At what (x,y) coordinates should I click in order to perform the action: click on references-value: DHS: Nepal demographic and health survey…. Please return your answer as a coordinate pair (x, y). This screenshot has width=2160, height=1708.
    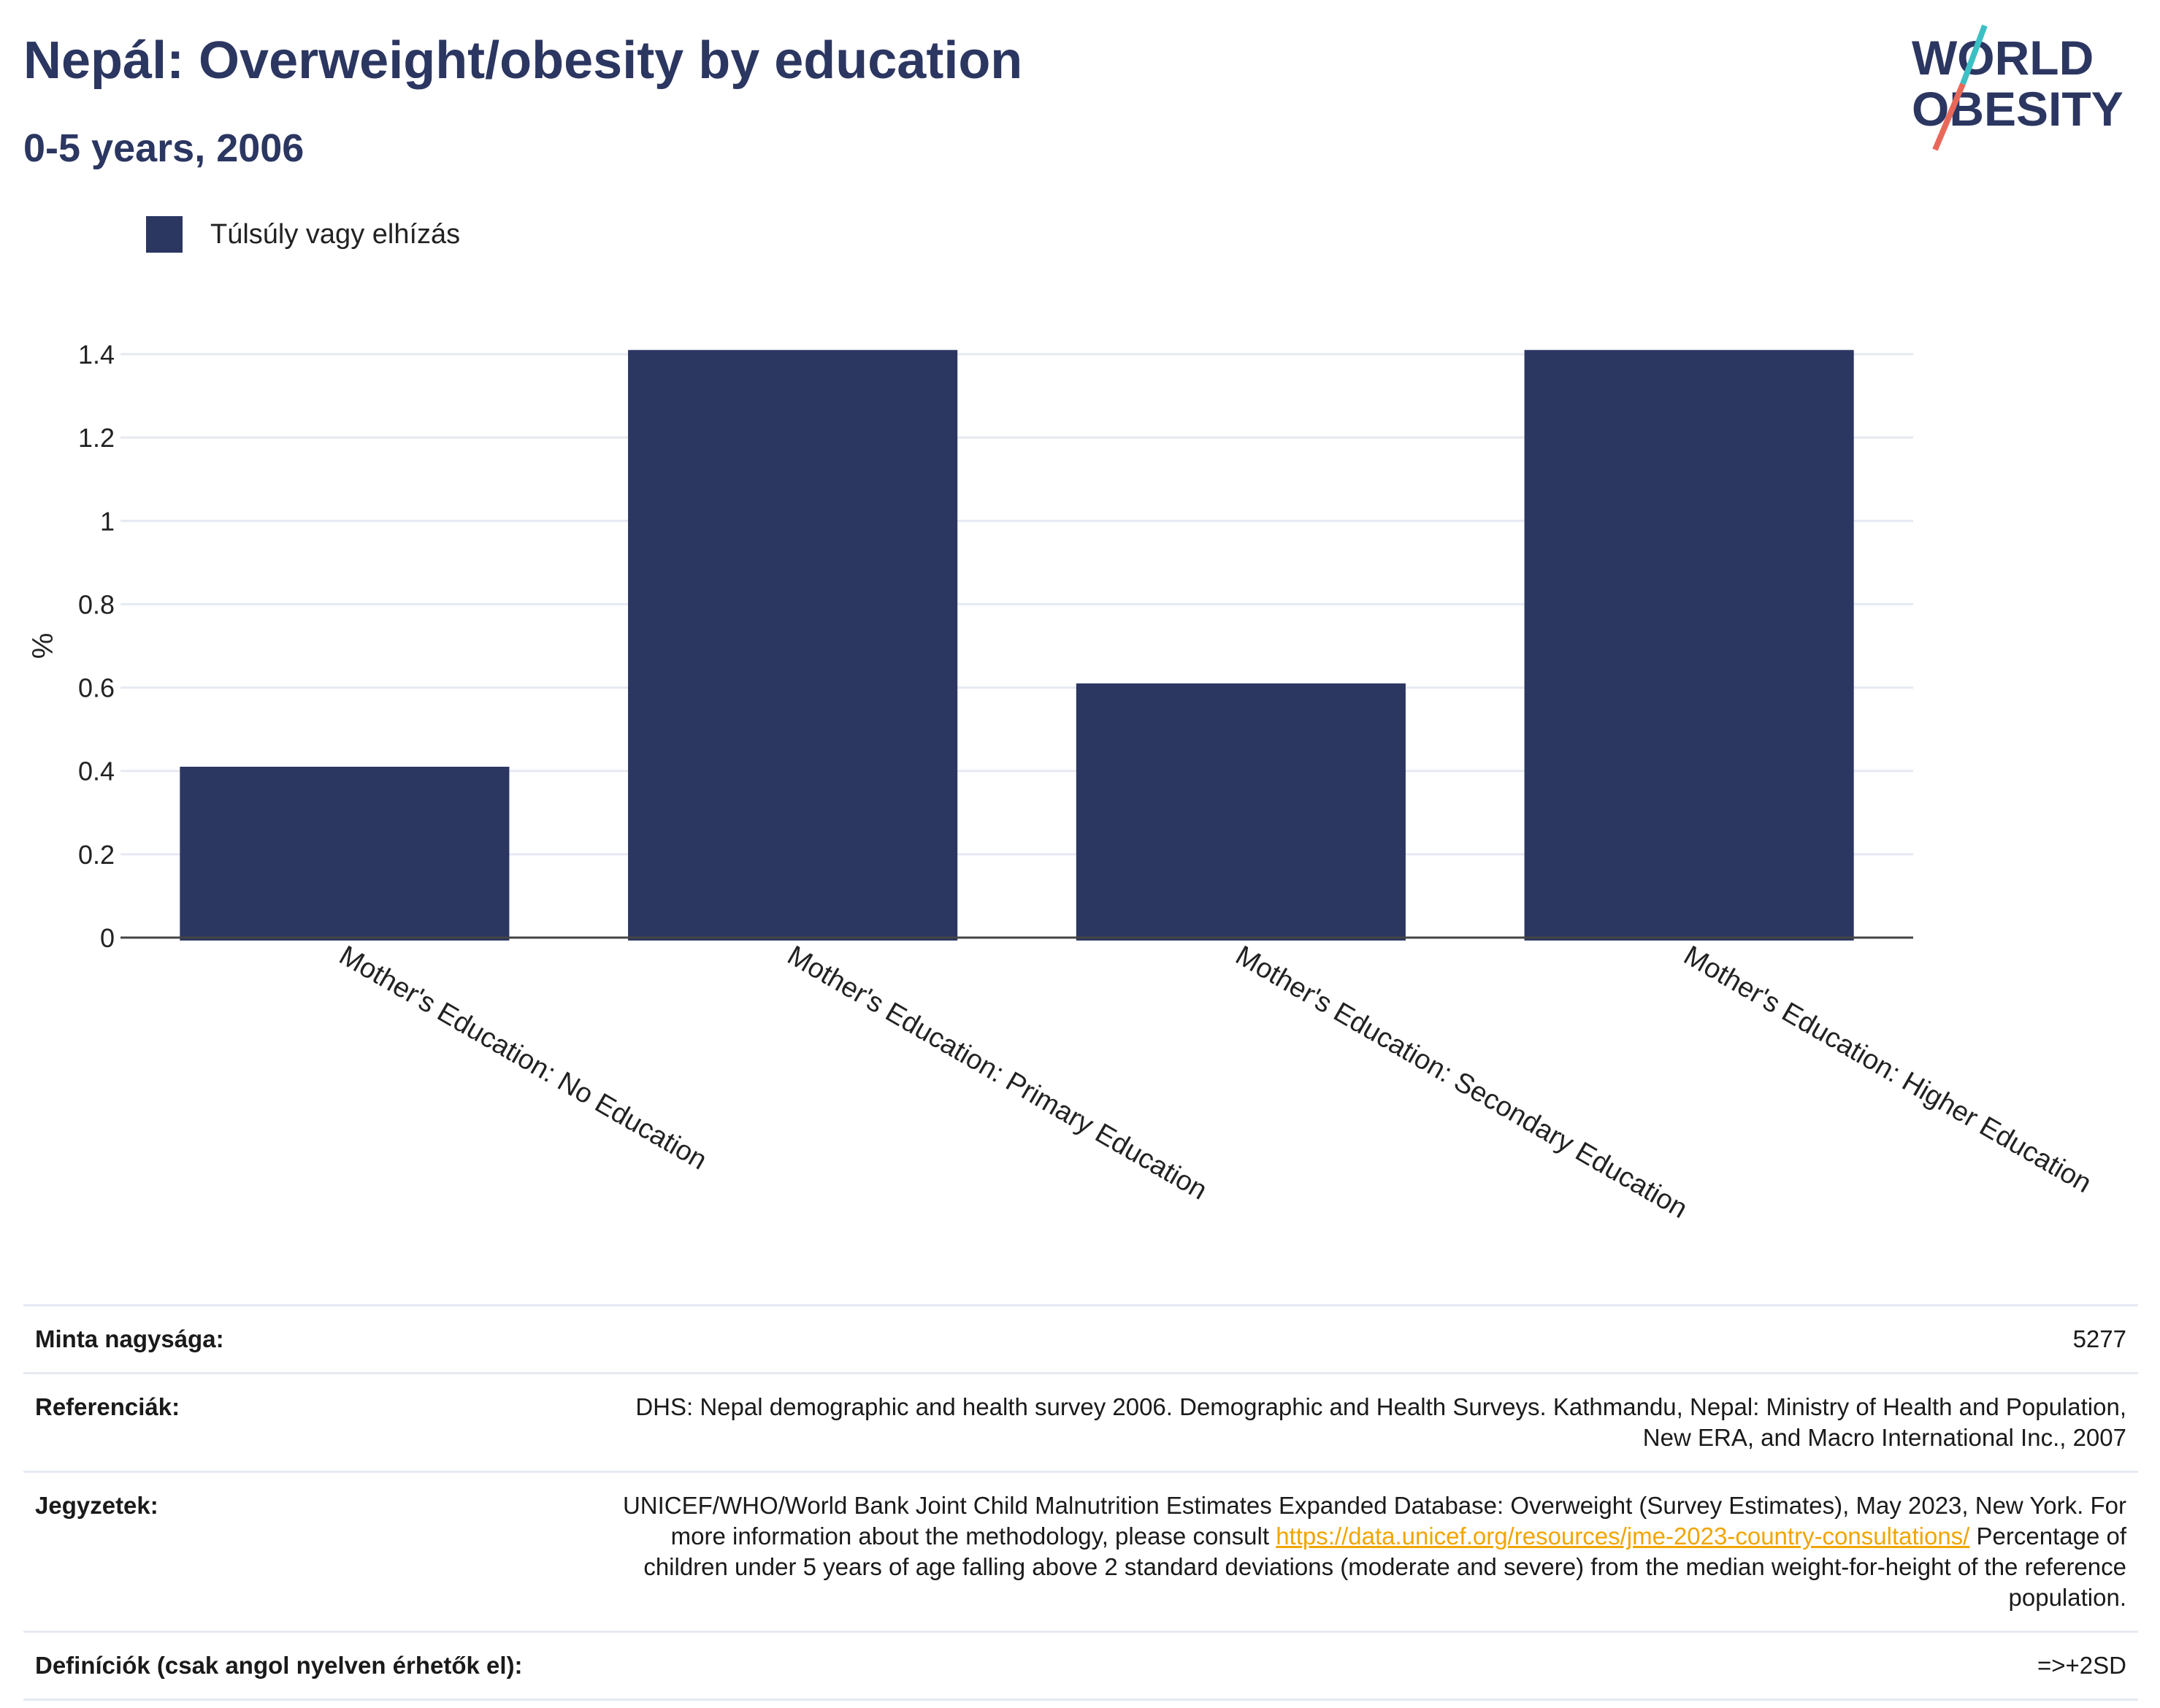
    Looking at the image, I should click on (1380, 1422).